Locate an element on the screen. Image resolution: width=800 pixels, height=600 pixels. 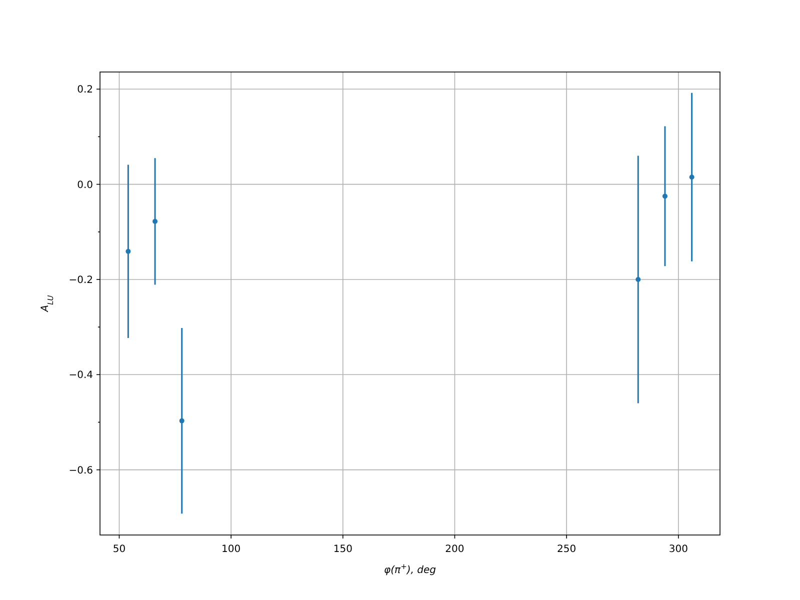
x-tick-label: 150 is located at coordinates (342, 549).